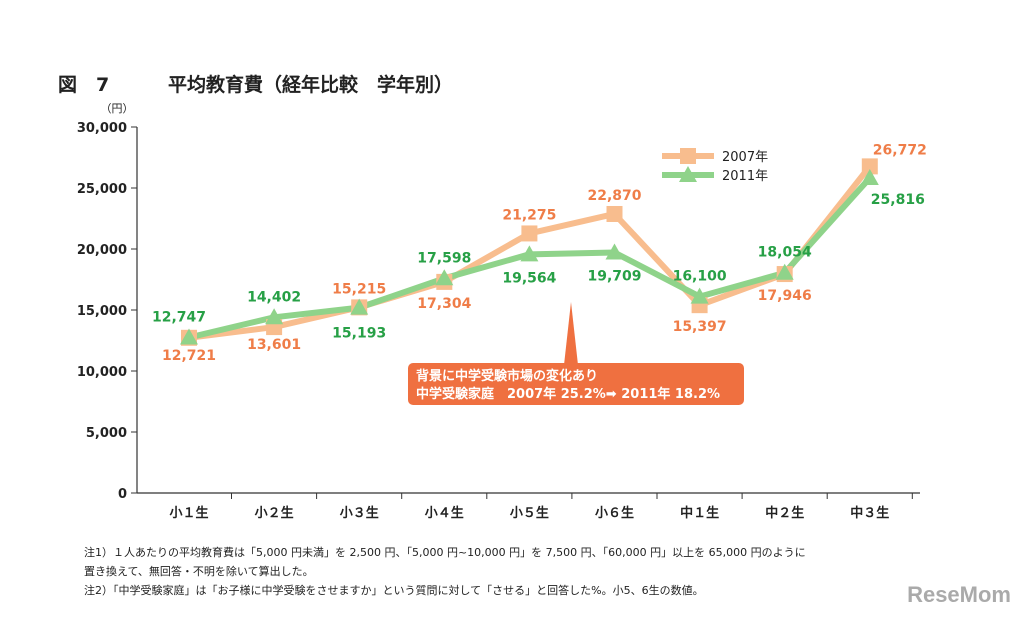 This screenshot has width=1023, height=619. What do you see at coordinates (444, 513) in the screenshot?
I see `x-tick-label: 小４生` at bounding box center [444, 513].